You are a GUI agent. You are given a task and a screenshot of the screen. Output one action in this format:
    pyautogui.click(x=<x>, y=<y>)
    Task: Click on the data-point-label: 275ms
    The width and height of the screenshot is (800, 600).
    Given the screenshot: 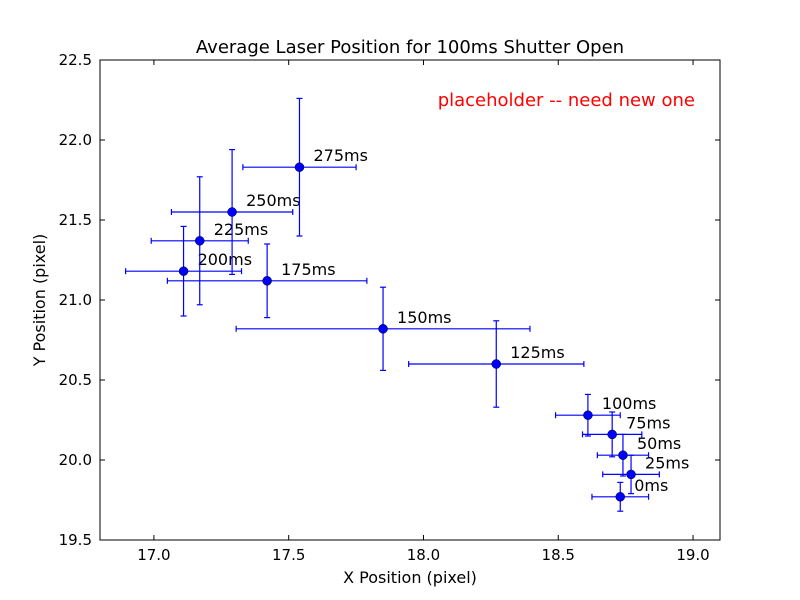 What is the action you would take?
    pyautogui.click(x=340, y=155)
    